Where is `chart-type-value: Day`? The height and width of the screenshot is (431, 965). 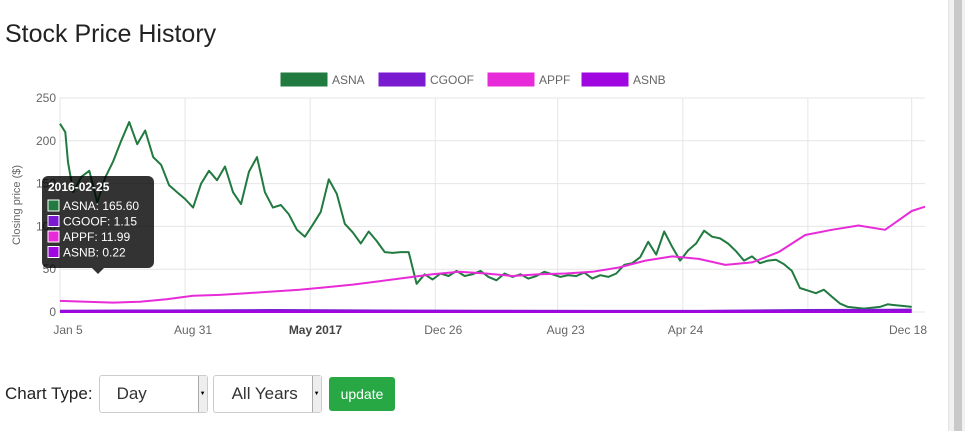
chart-type-value: Day is located at coordinates (131, 393).